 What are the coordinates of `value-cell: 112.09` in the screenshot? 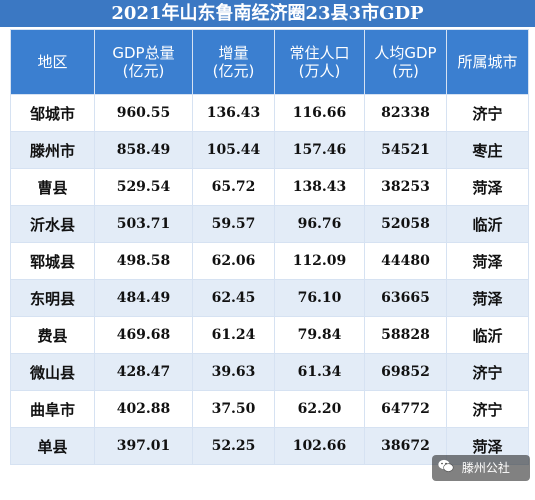 It's located at (319, 261).